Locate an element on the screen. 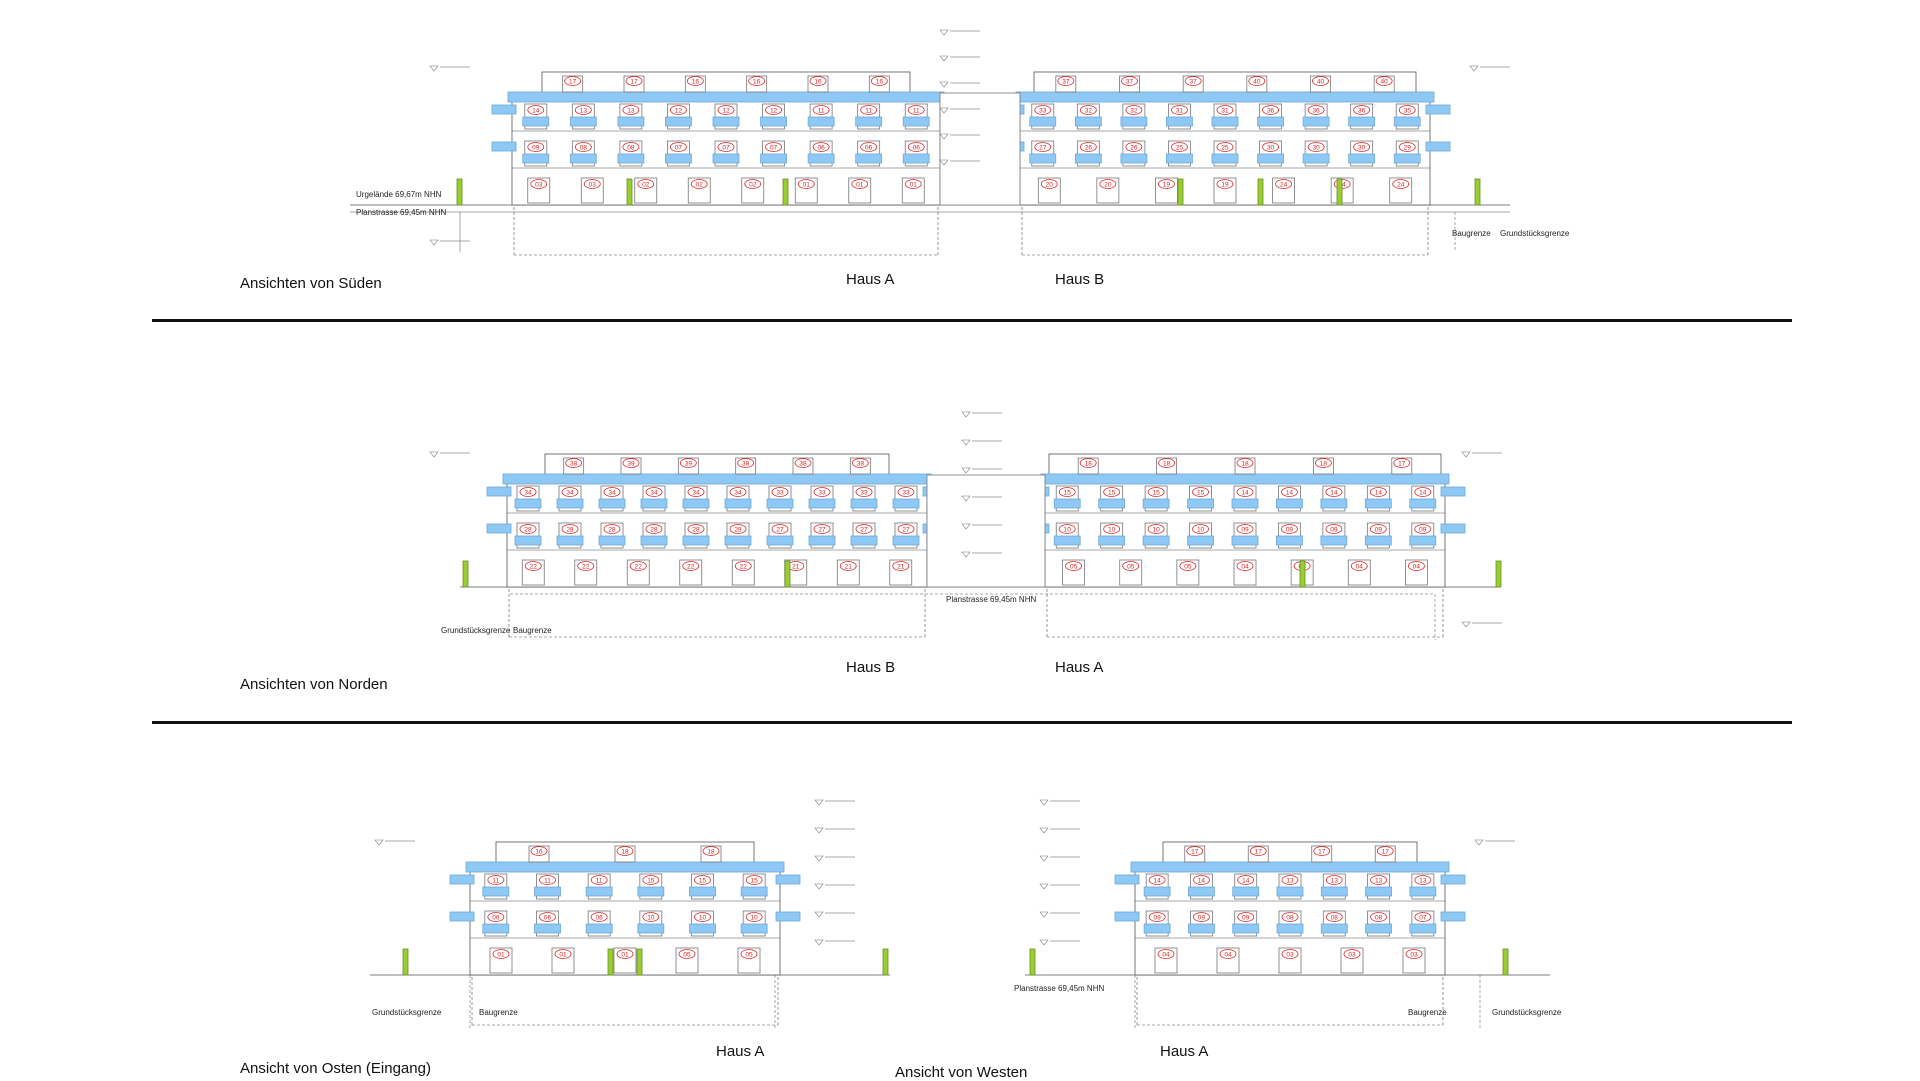 Image resolution: width=1920 pixels, height=1081 pixels. unit-number-label: 38 is located at coordinates (746, 464).